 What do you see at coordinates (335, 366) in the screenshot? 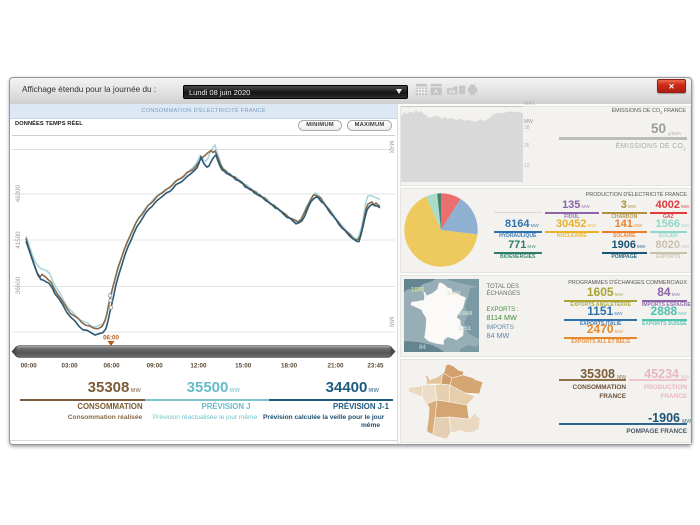
I see `svg-text: 21:00` at bounding box center [335, 366].